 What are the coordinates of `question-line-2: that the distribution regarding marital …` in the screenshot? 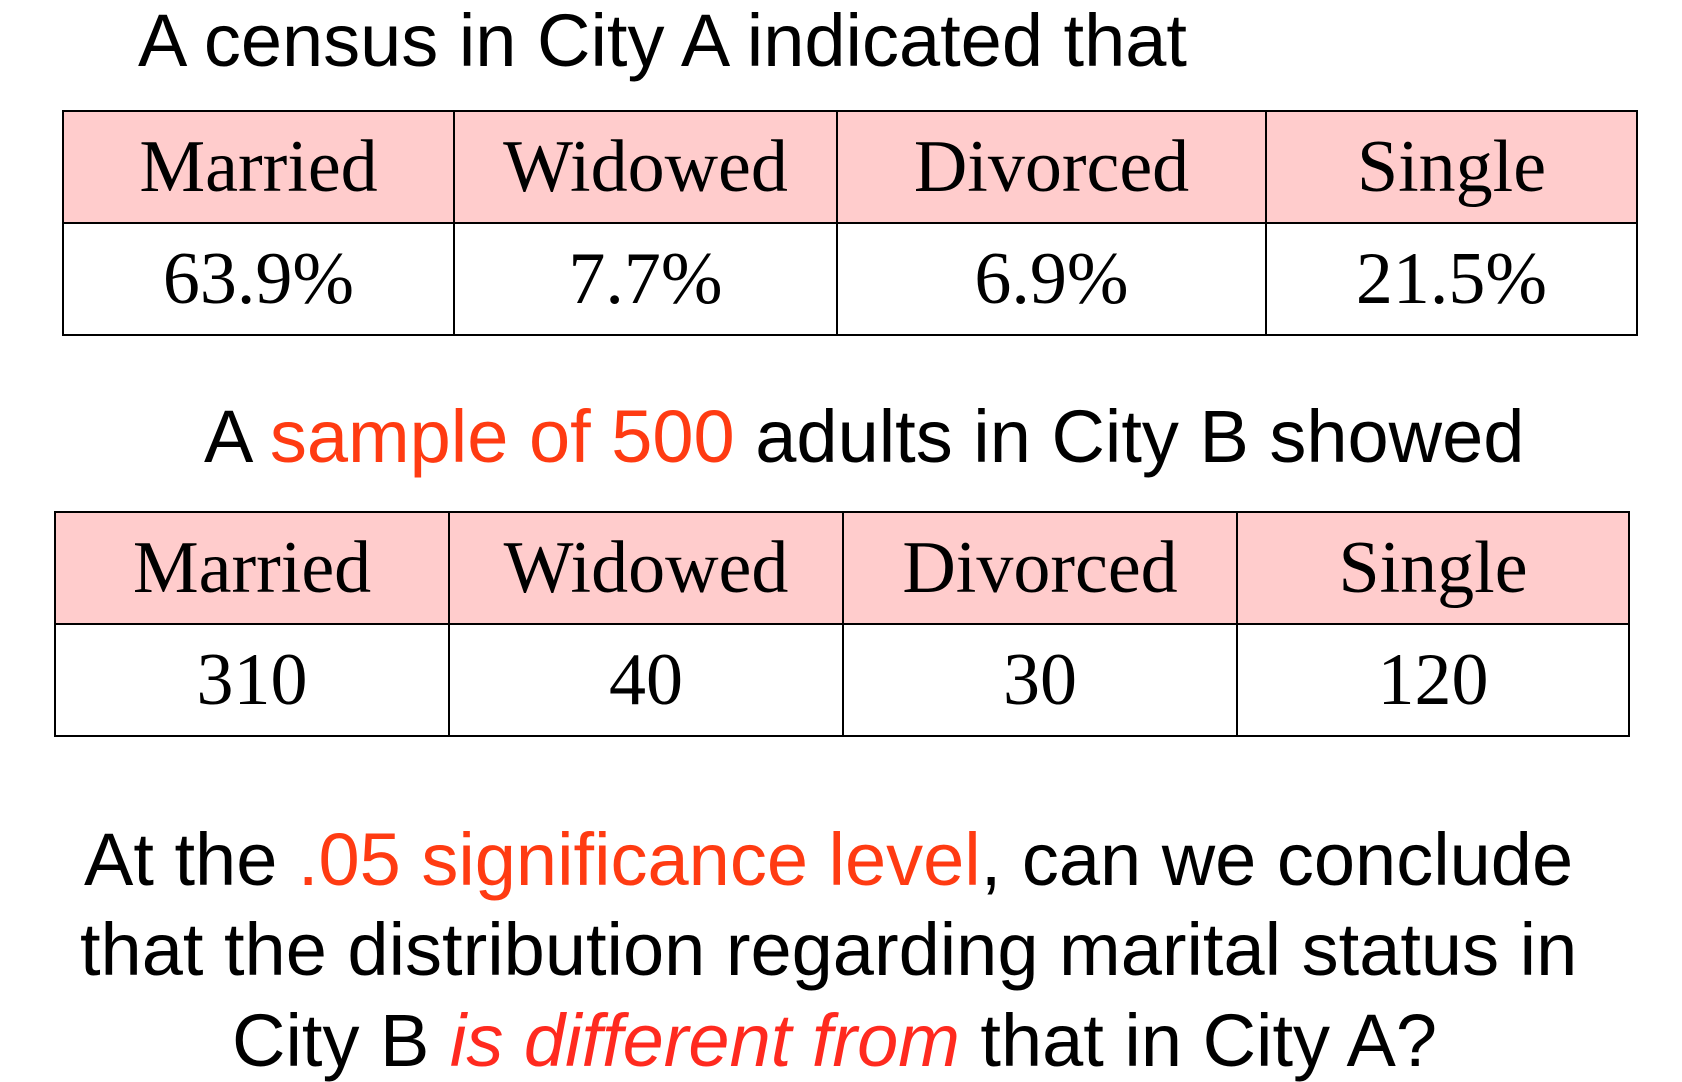 It's located at (829, 949).